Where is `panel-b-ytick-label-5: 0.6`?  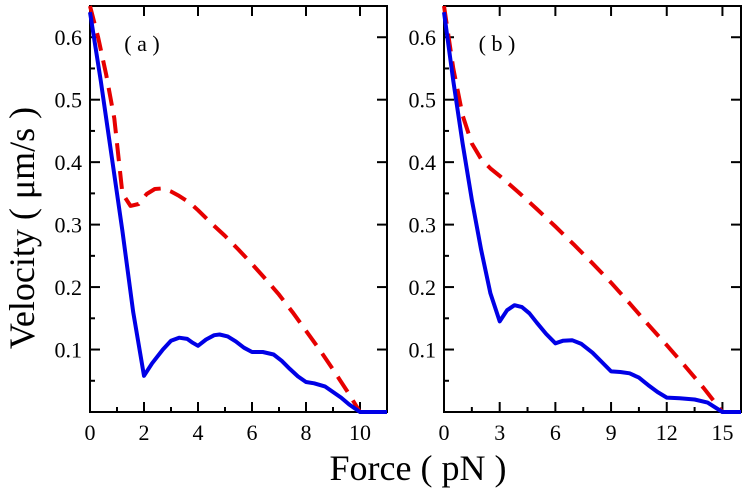 panel-b-ytick-label-5: 0.6 is located at coordinates (423, 37).